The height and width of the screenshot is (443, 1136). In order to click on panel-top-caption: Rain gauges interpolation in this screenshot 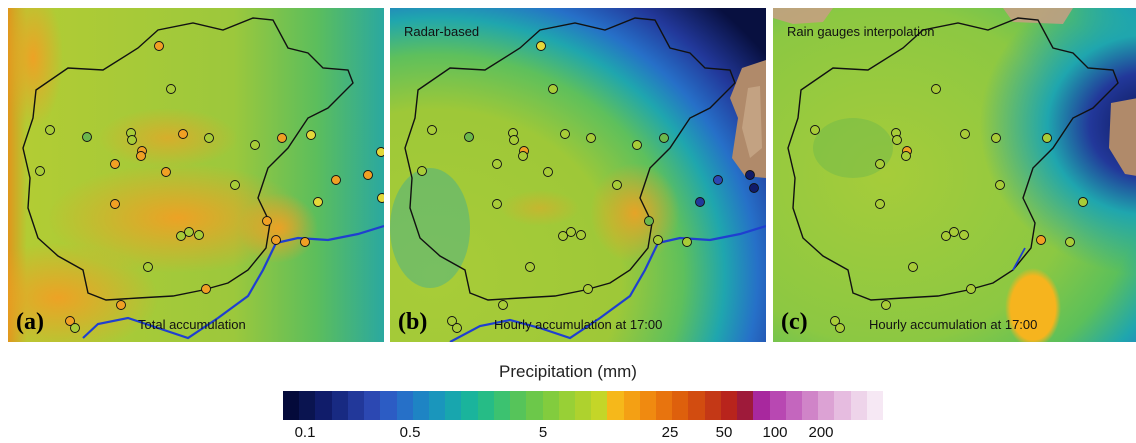, I will do `click(861, 31)`.